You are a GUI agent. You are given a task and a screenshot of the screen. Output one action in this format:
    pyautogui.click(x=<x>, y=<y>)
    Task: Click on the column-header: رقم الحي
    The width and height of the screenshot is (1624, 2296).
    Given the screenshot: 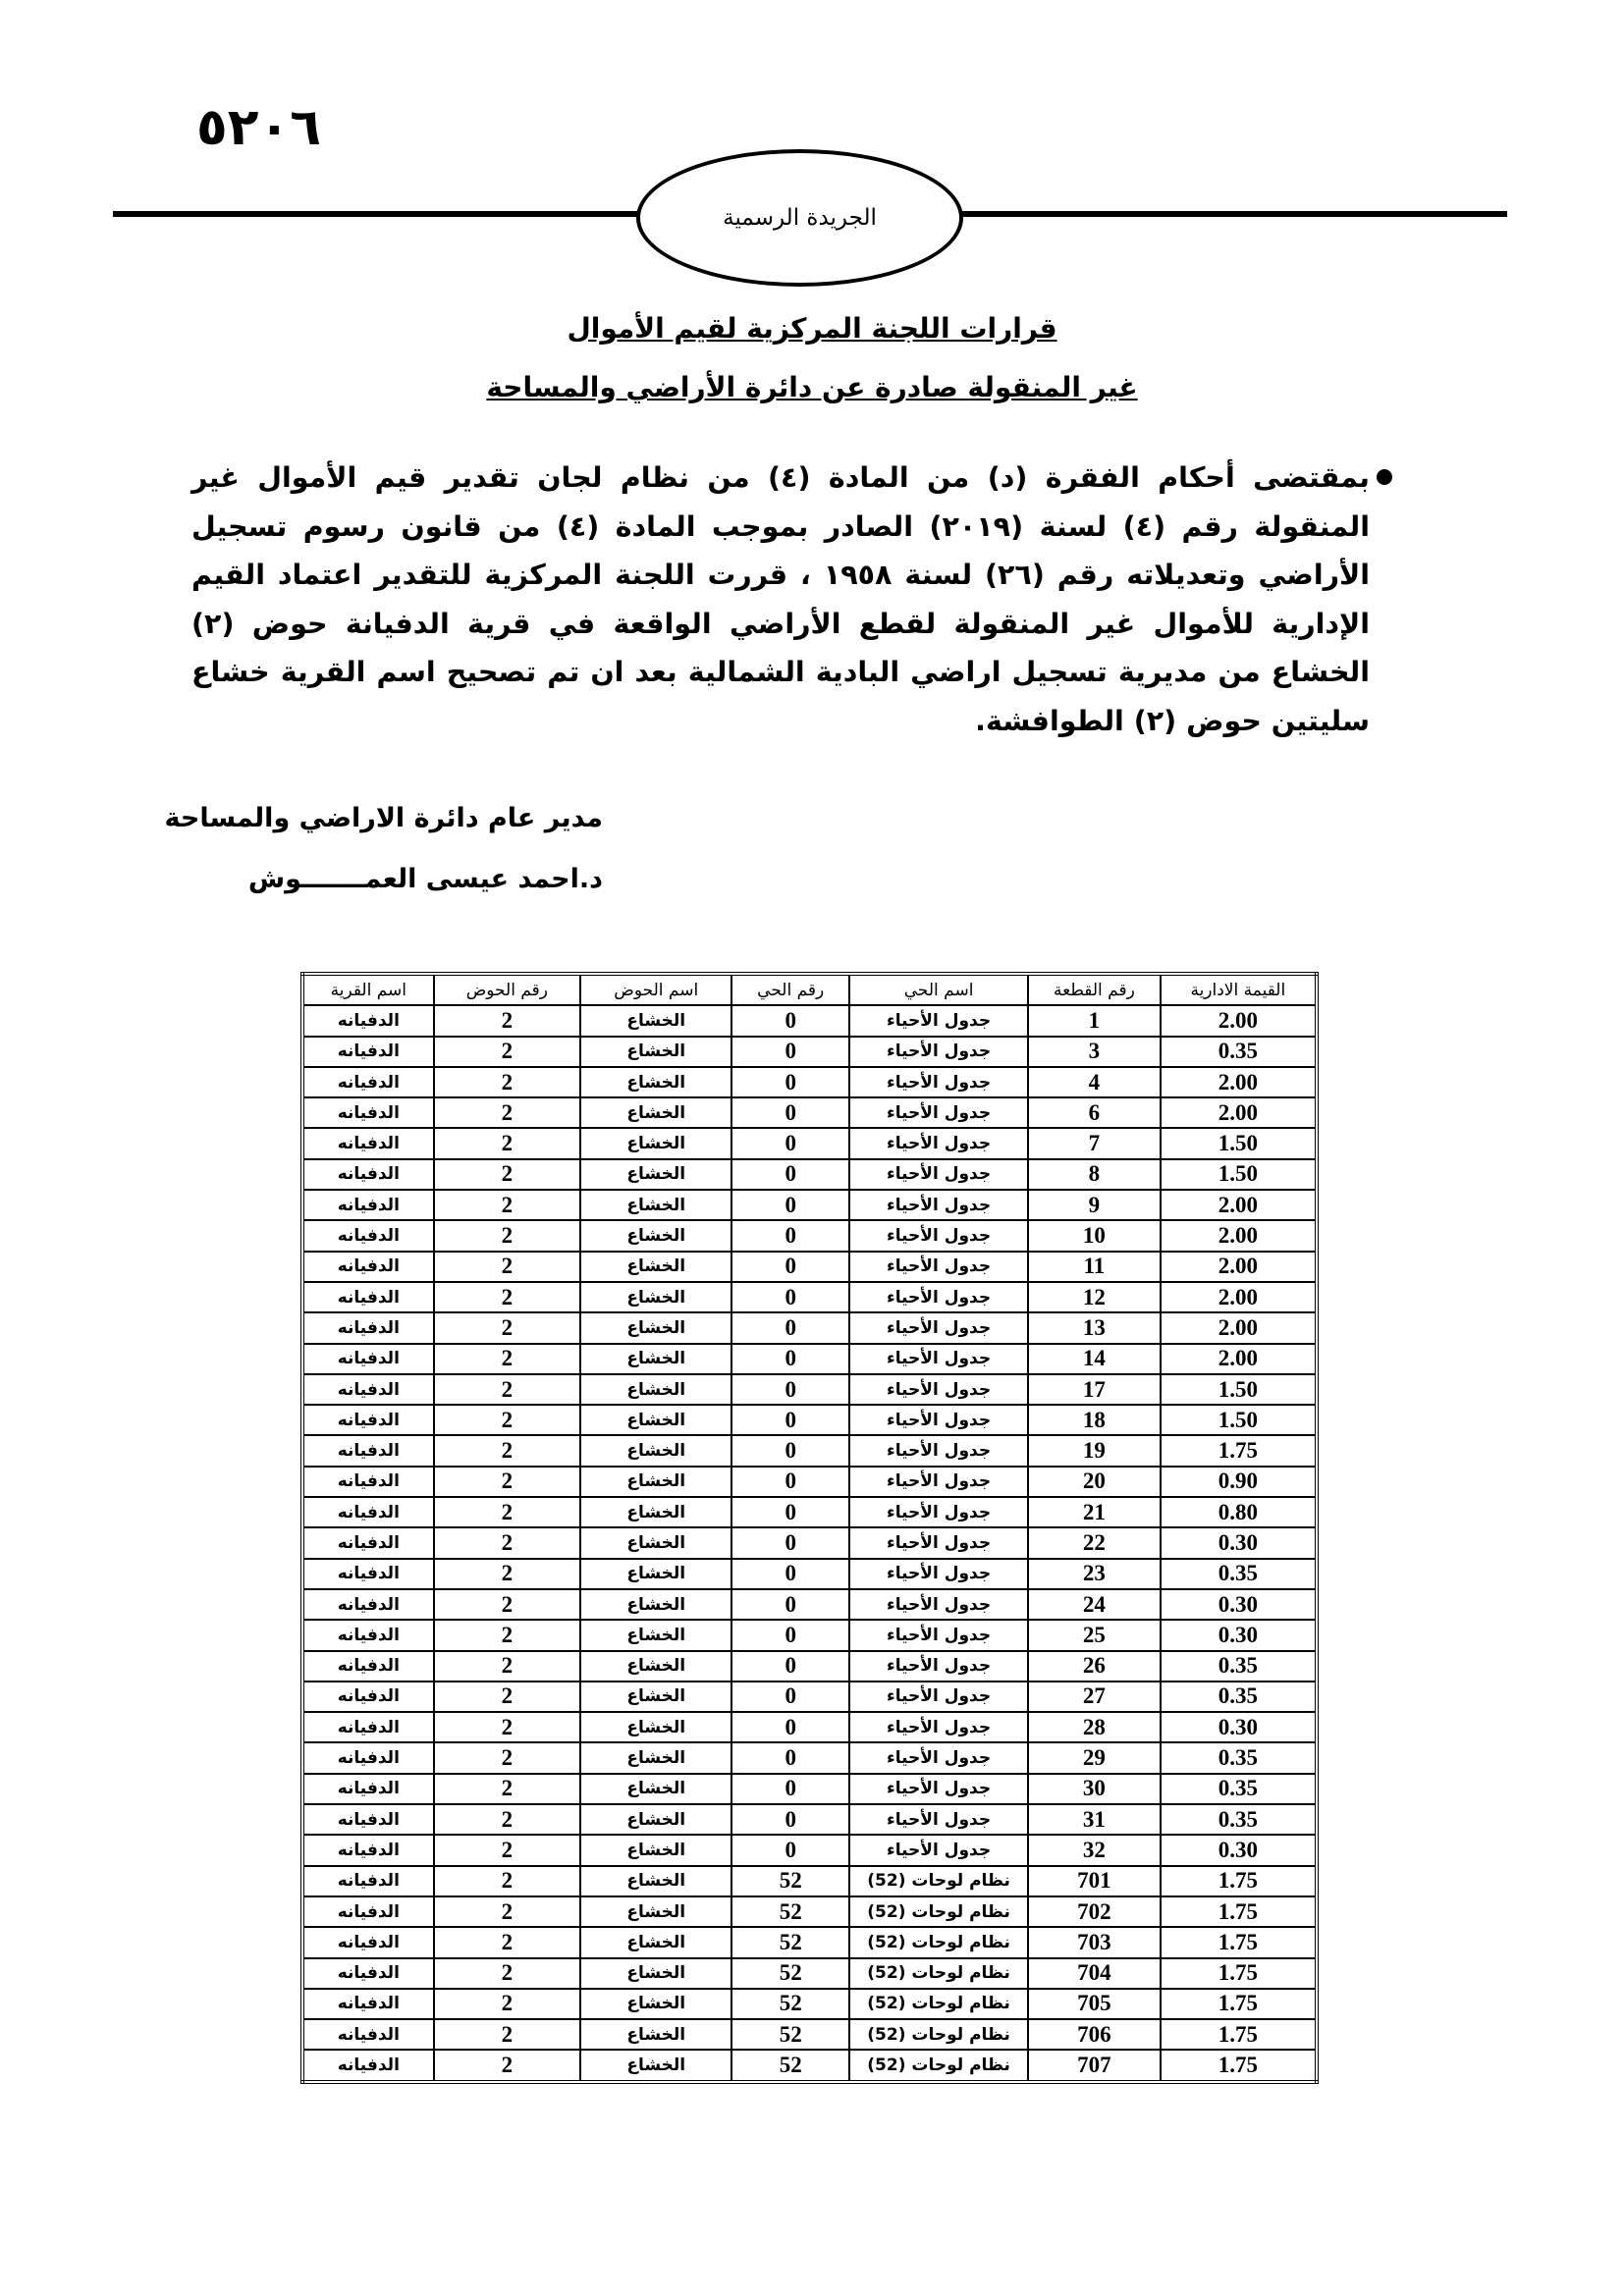 What is the action you would take?
    pyautogui.click(x=790, y=990)
    